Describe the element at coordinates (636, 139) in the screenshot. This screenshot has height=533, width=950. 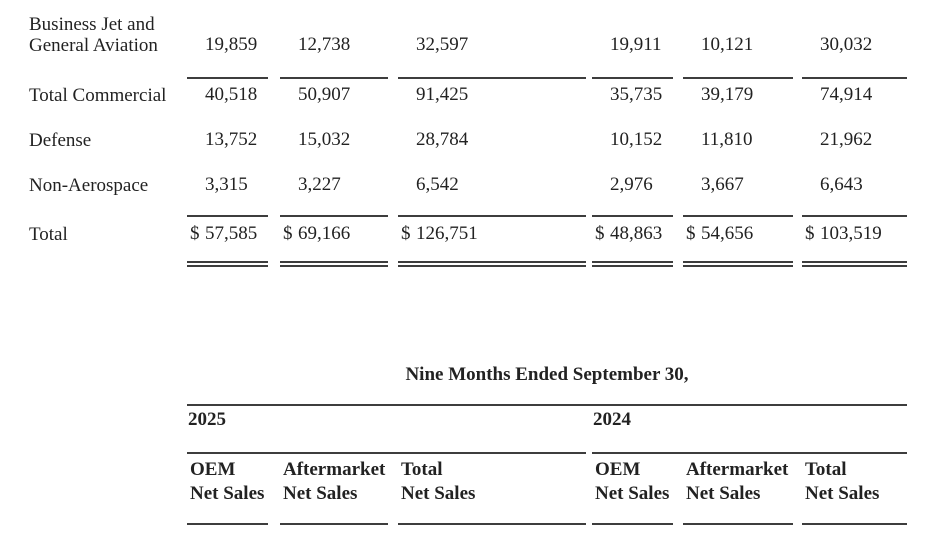
I see `cell-number: 10,152` at that location.